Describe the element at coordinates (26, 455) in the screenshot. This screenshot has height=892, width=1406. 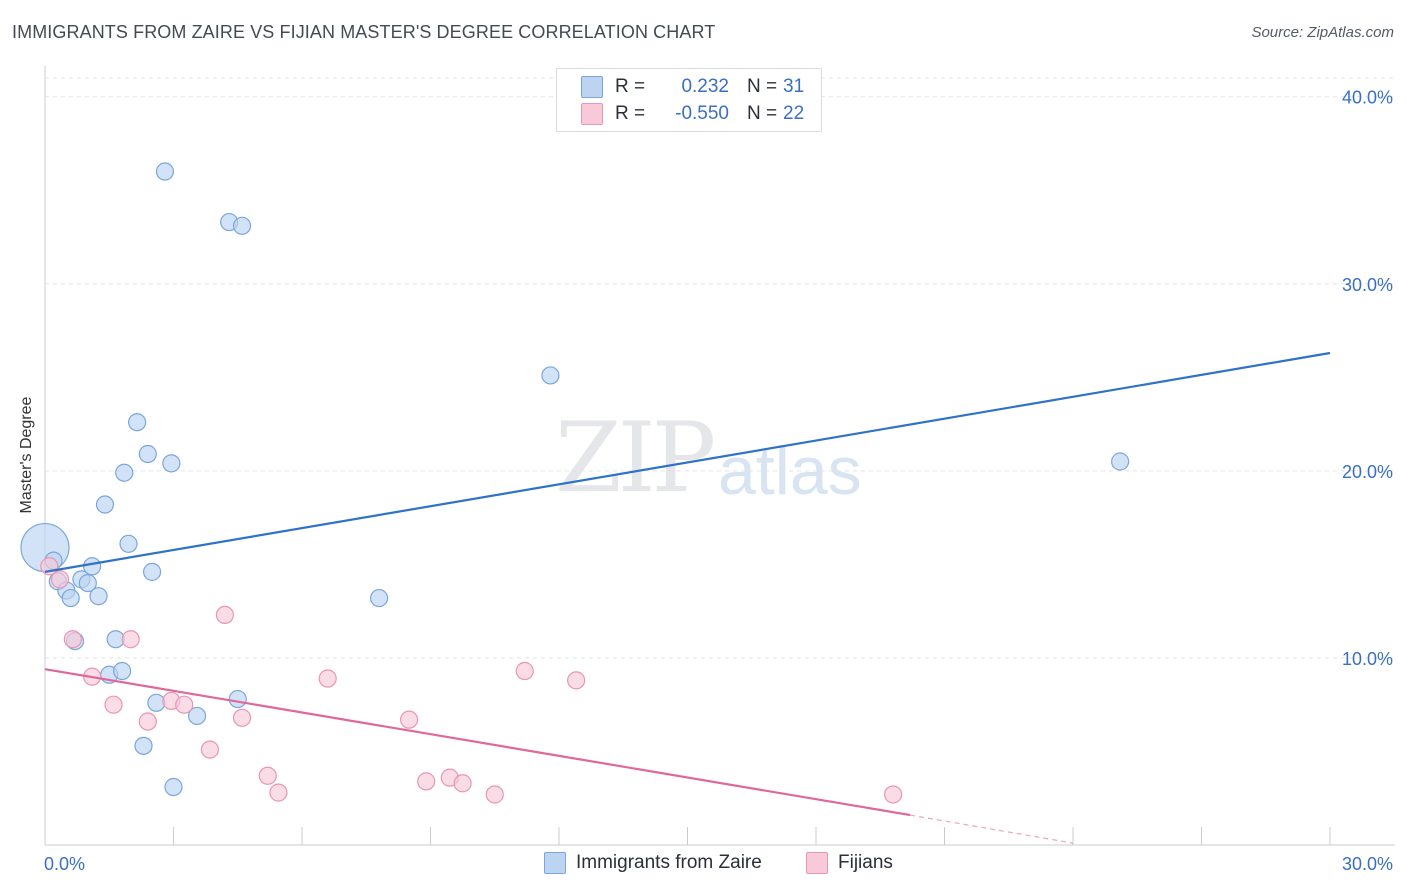
I see `y-axis-label: Master's Degree` at that location.